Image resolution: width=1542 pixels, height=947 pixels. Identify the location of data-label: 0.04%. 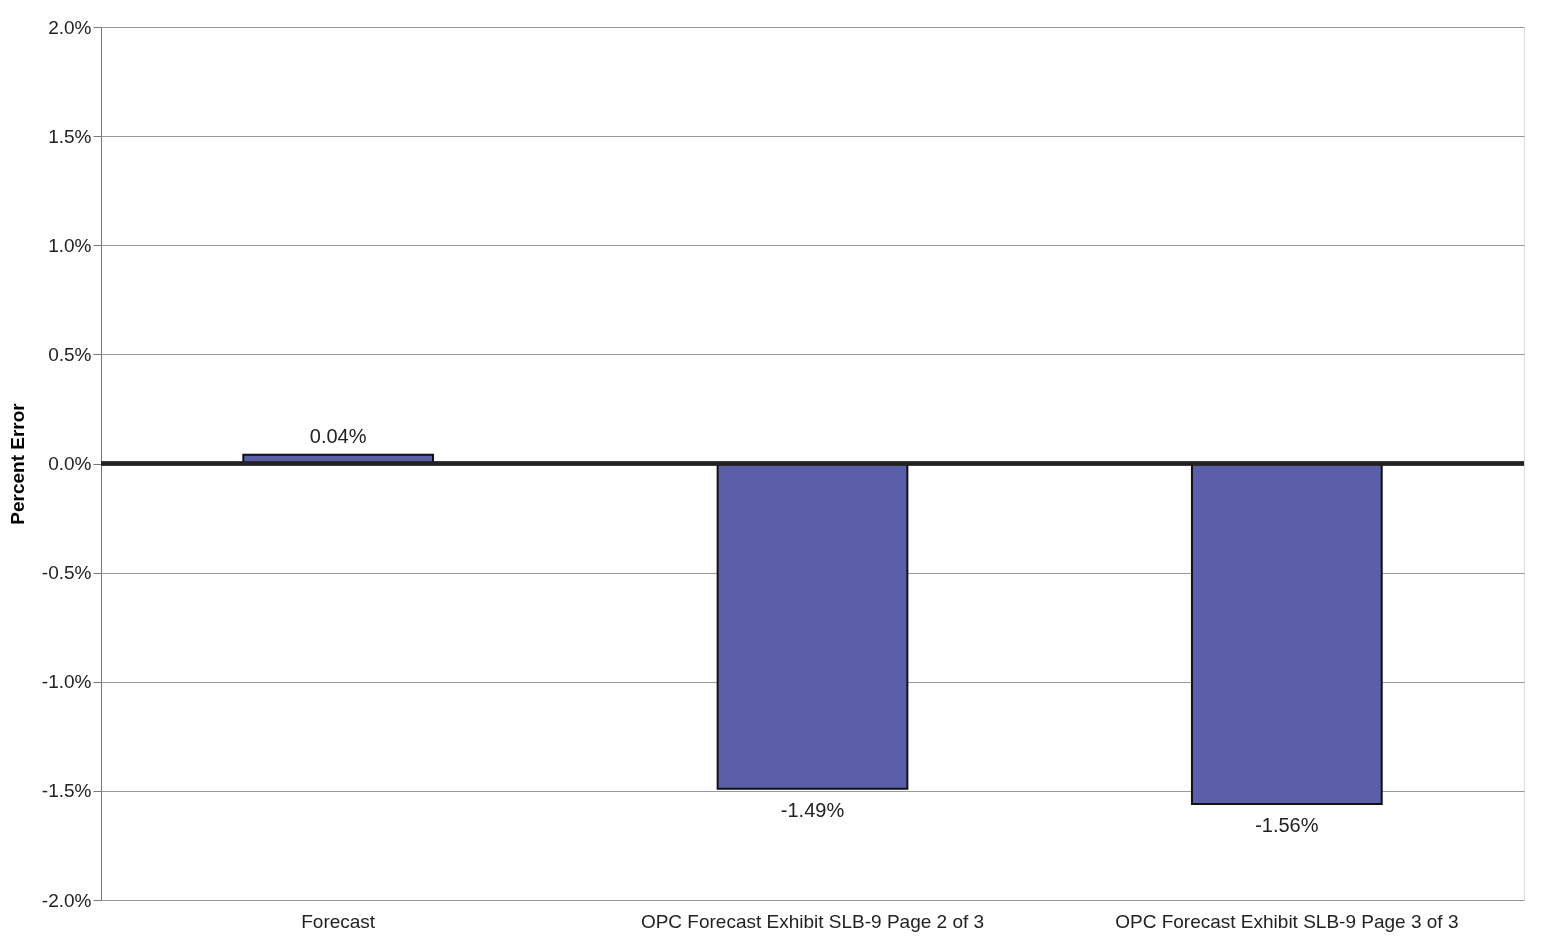
(338, 435).